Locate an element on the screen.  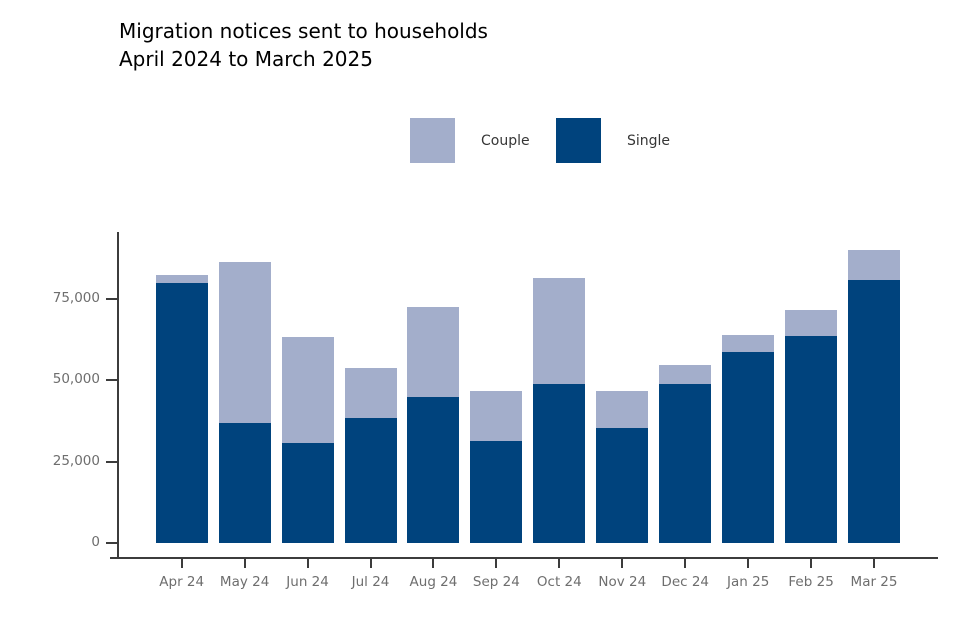
bar-mar-25-couple is located at coordinates (874, 264).